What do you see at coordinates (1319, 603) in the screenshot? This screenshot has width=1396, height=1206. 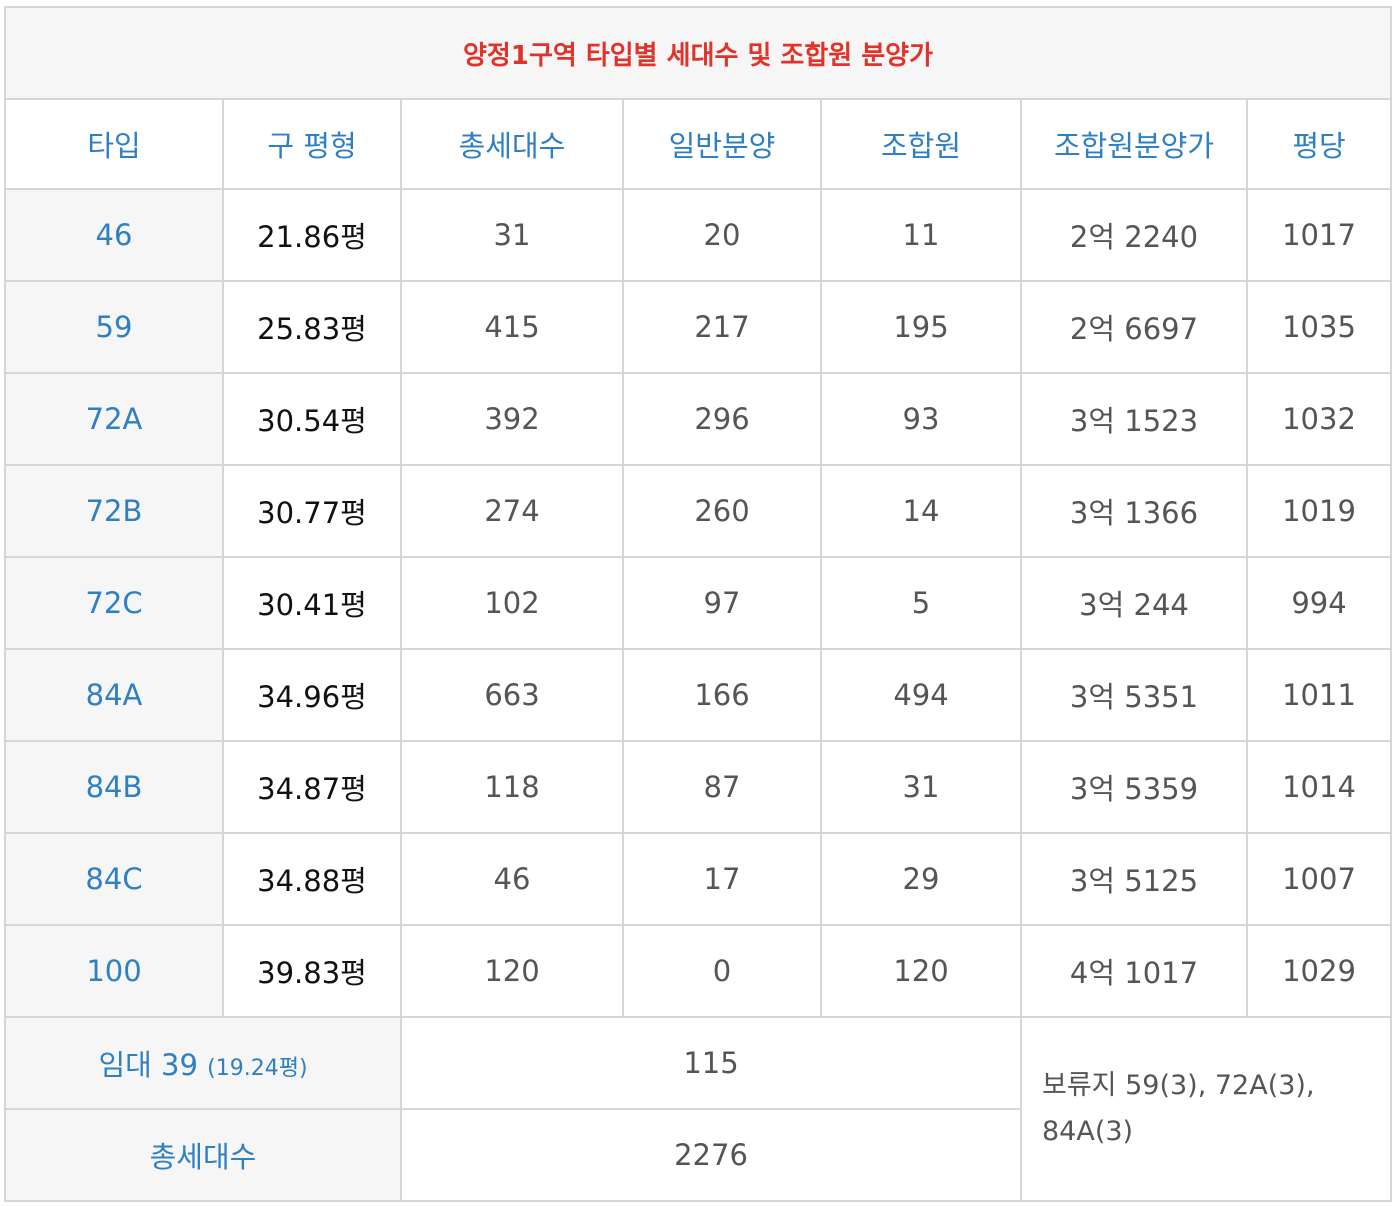 I see `cell-per-pyeong: 994` at bounding box center [1319, 603].